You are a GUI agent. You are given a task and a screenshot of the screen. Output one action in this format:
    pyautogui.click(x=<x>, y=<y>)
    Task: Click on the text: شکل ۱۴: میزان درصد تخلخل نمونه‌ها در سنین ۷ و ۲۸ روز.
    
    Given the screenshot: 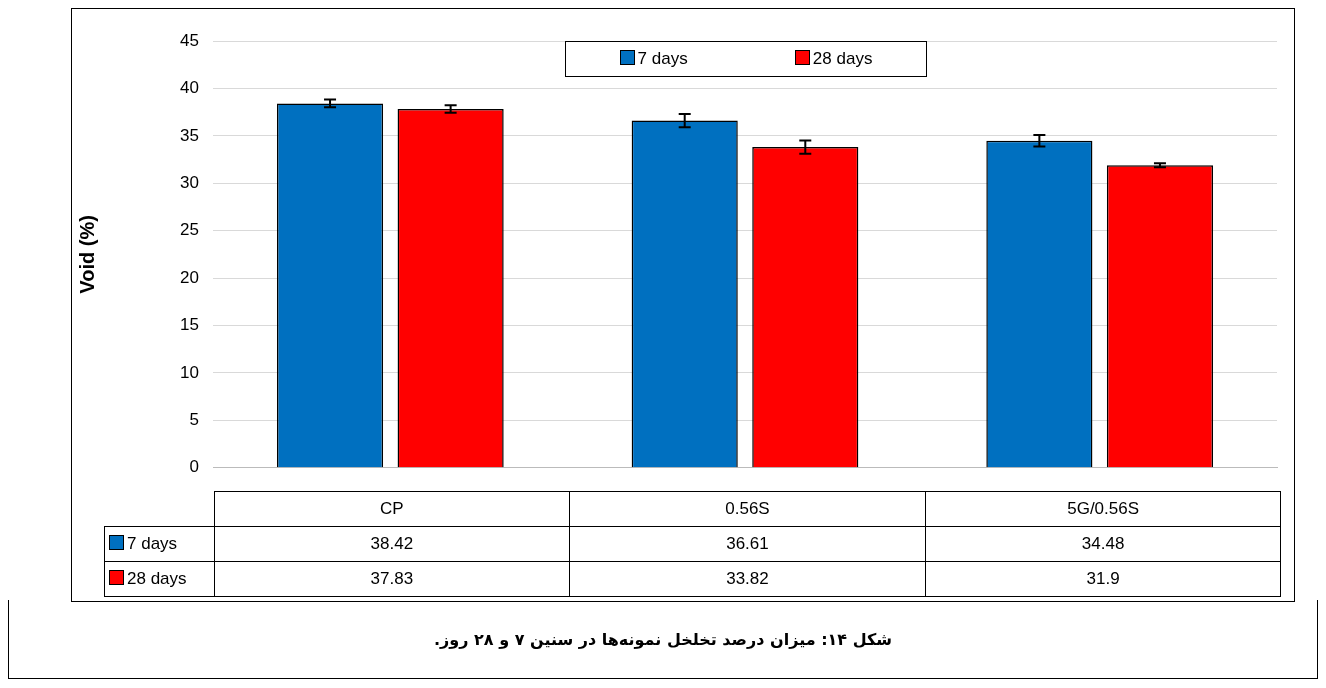 What is the action you would take?
    pyautogui.click(x=663, y=639)
    